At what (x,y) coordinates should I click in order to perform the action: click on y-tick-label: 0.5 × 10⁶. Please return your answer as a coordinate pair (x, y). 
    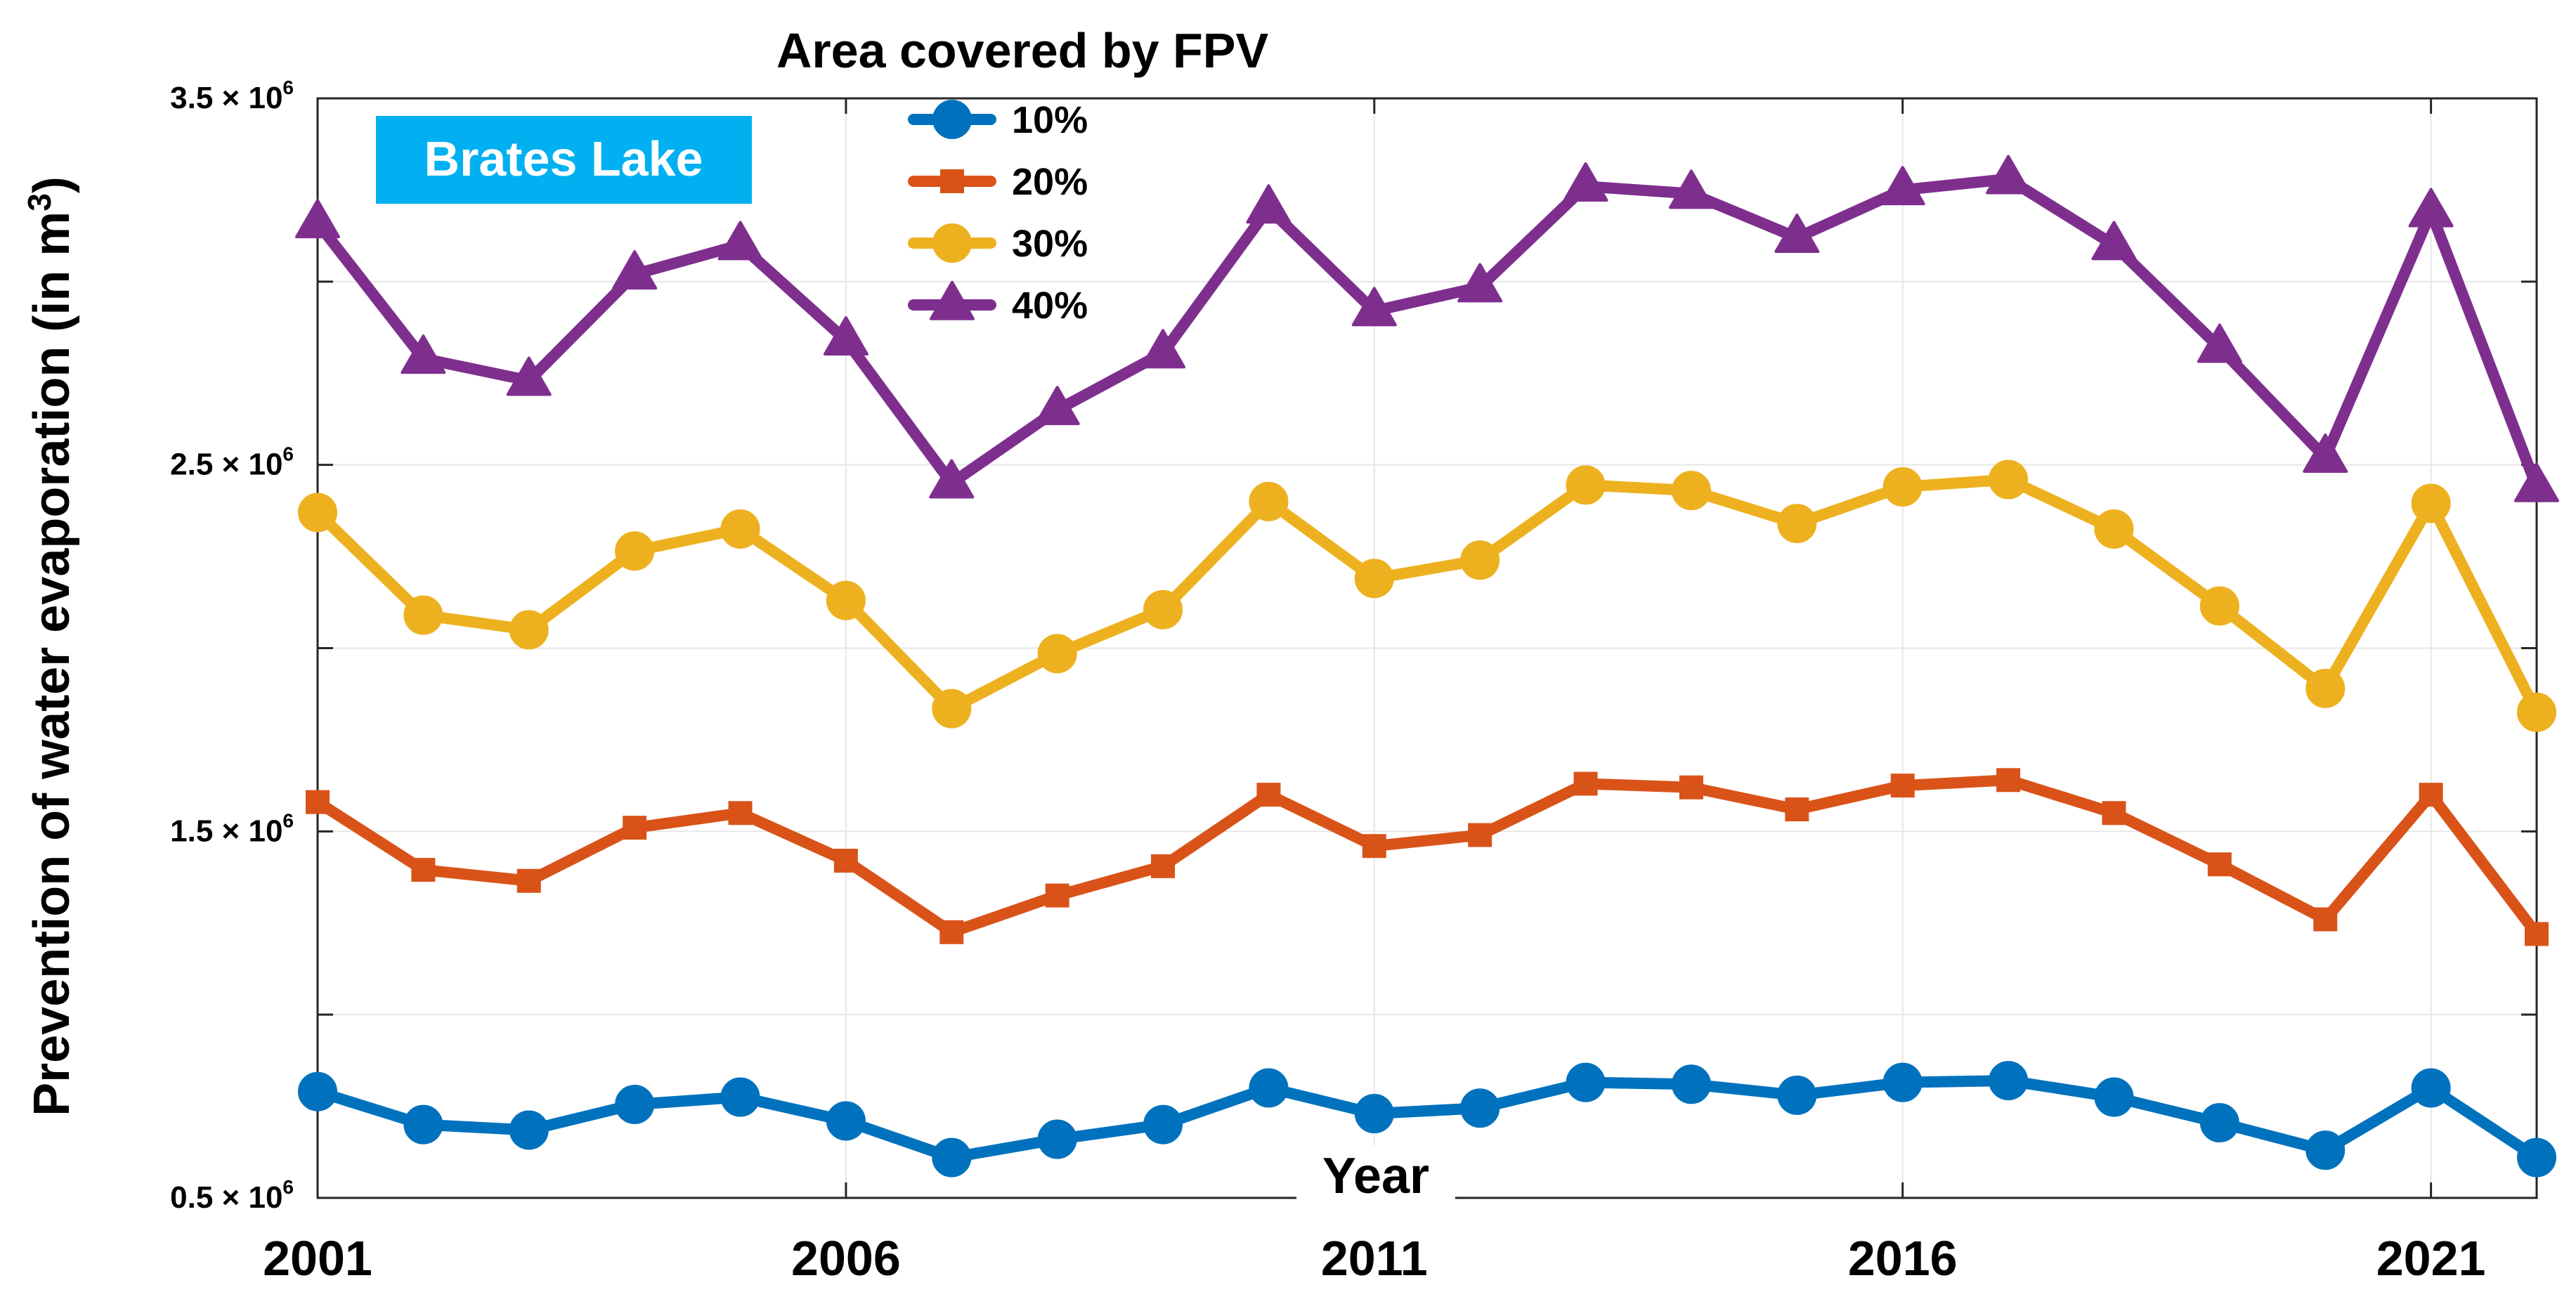
    Looking at the image, I should click on (232, 1195).